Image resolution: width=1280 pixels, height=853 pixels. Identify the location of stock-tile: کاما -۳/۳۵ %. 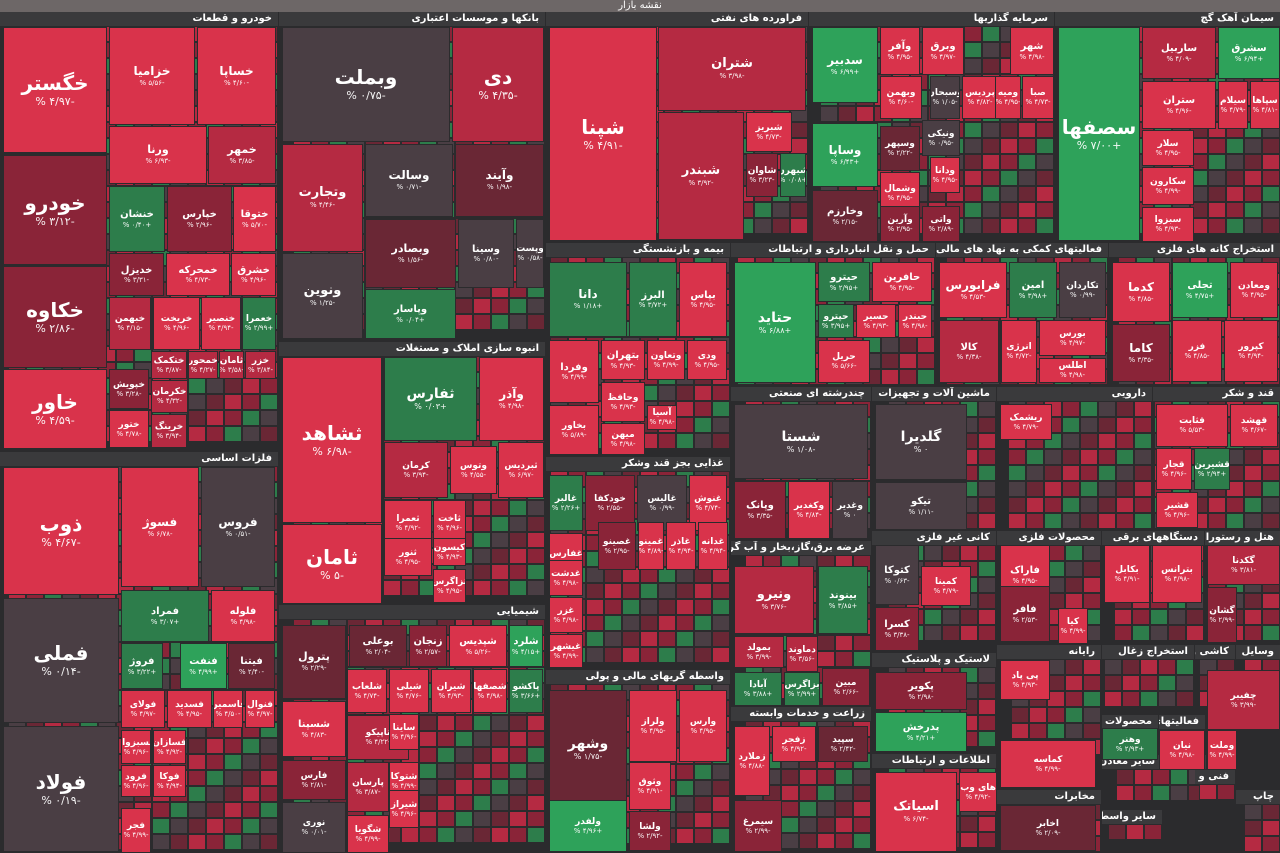
(1141, 353).